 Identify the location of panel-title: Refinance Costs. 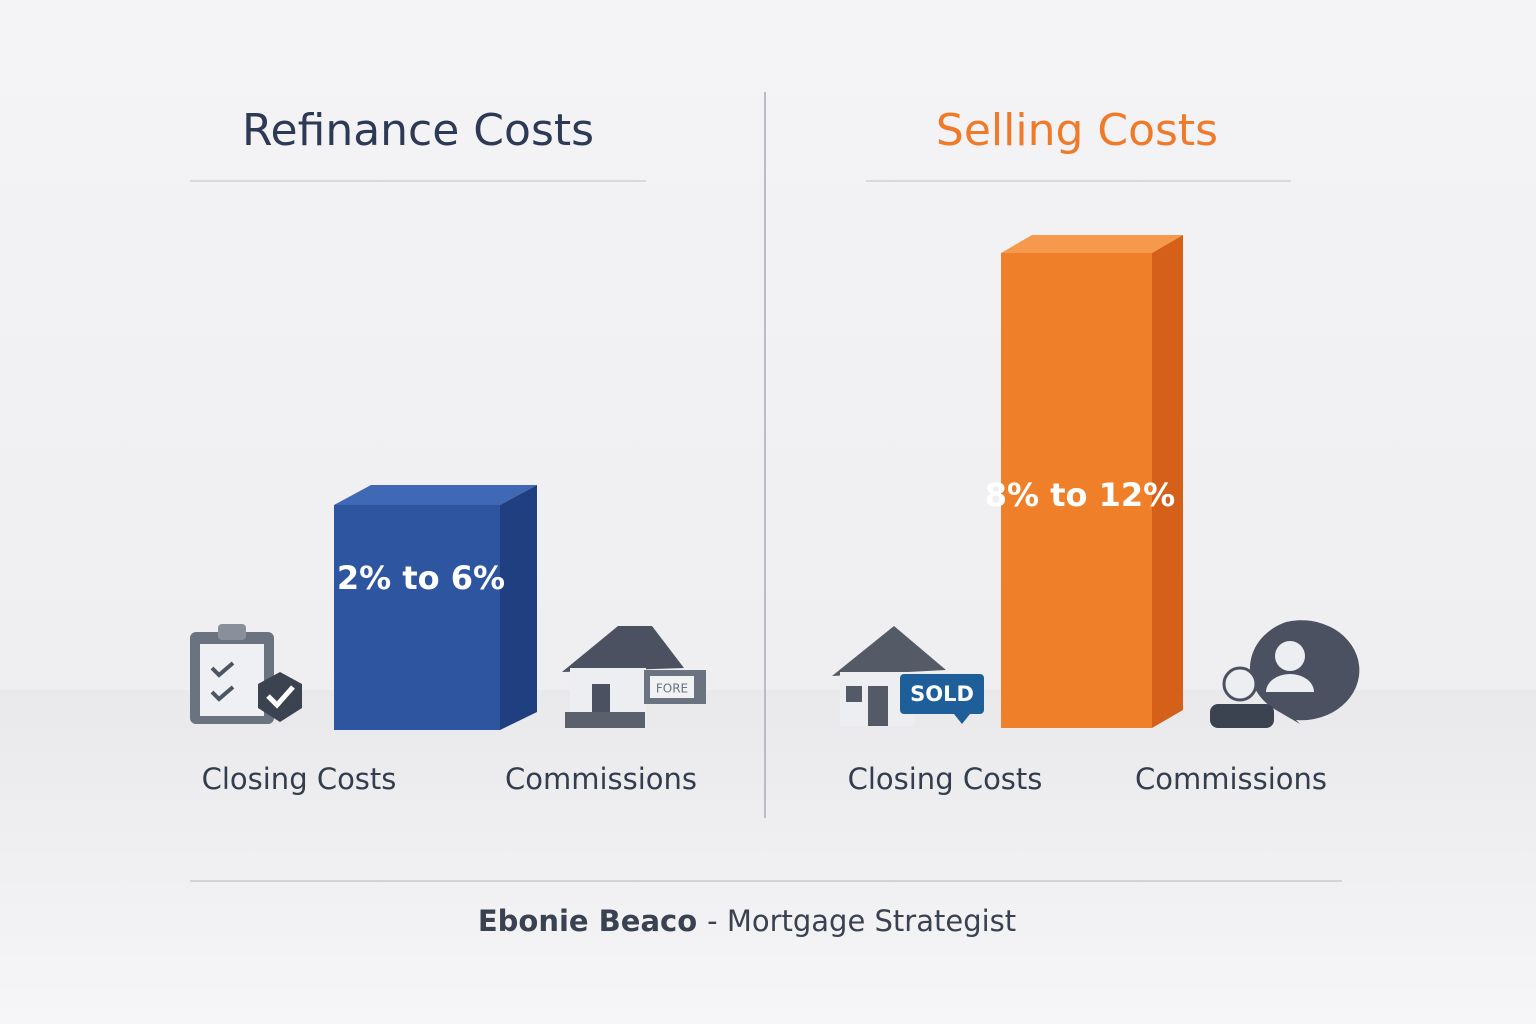
(418, 130).